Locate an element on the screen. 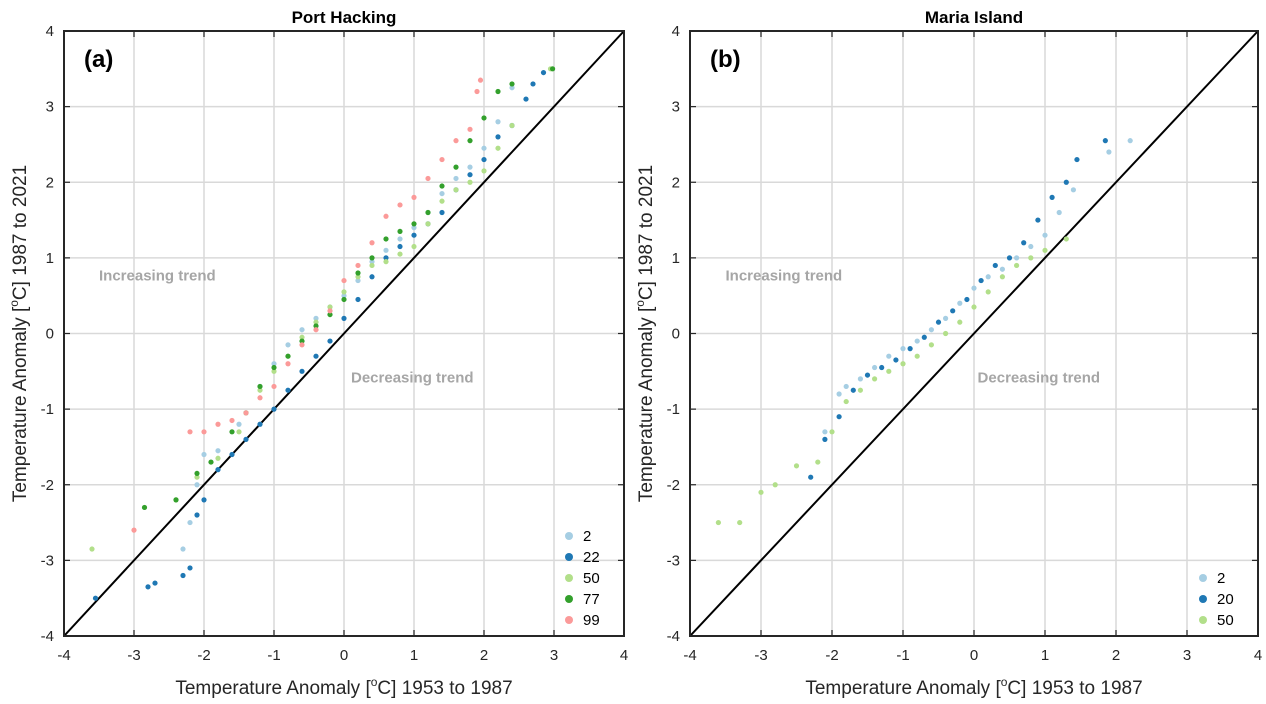 The image size is (1266, 704). y-tick-label: 2 is located at coordinates (676, 182).